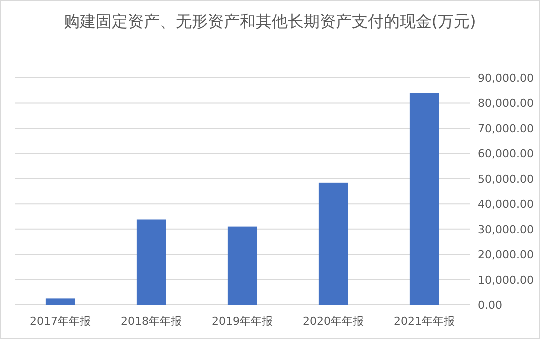 Image resolution: width=540 pixels, height=339 pixels. What do you see at coordinates (242, 321) in the screenshot?
I see `x-tick-label: 2019年年报` at bounding box center [242, 321].